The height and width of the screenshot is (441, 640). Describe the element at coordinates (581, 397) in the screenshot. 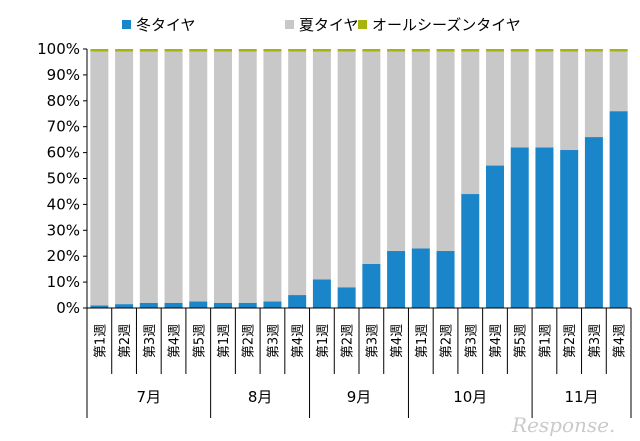

I see `month-label: 11月` at that location.